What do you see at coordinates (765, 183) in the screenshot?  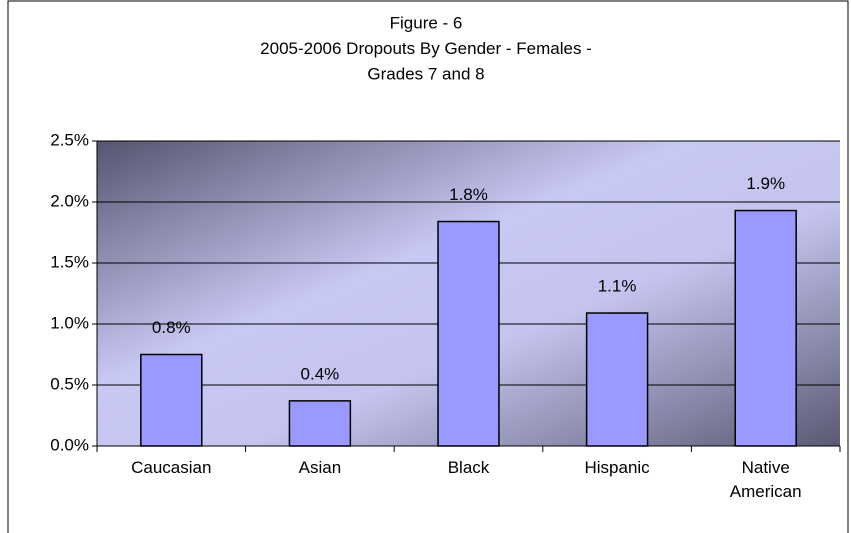 I see `data-label: 1.9%` at bounding box center [765, 183].